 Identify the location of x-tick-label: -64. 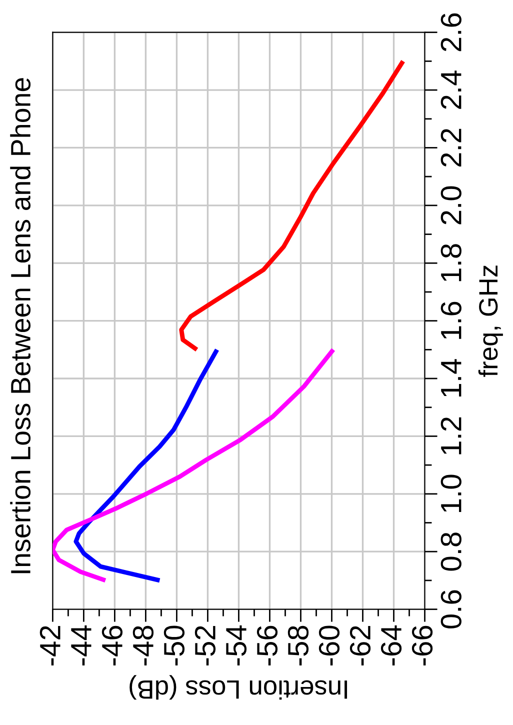
(391, 645).